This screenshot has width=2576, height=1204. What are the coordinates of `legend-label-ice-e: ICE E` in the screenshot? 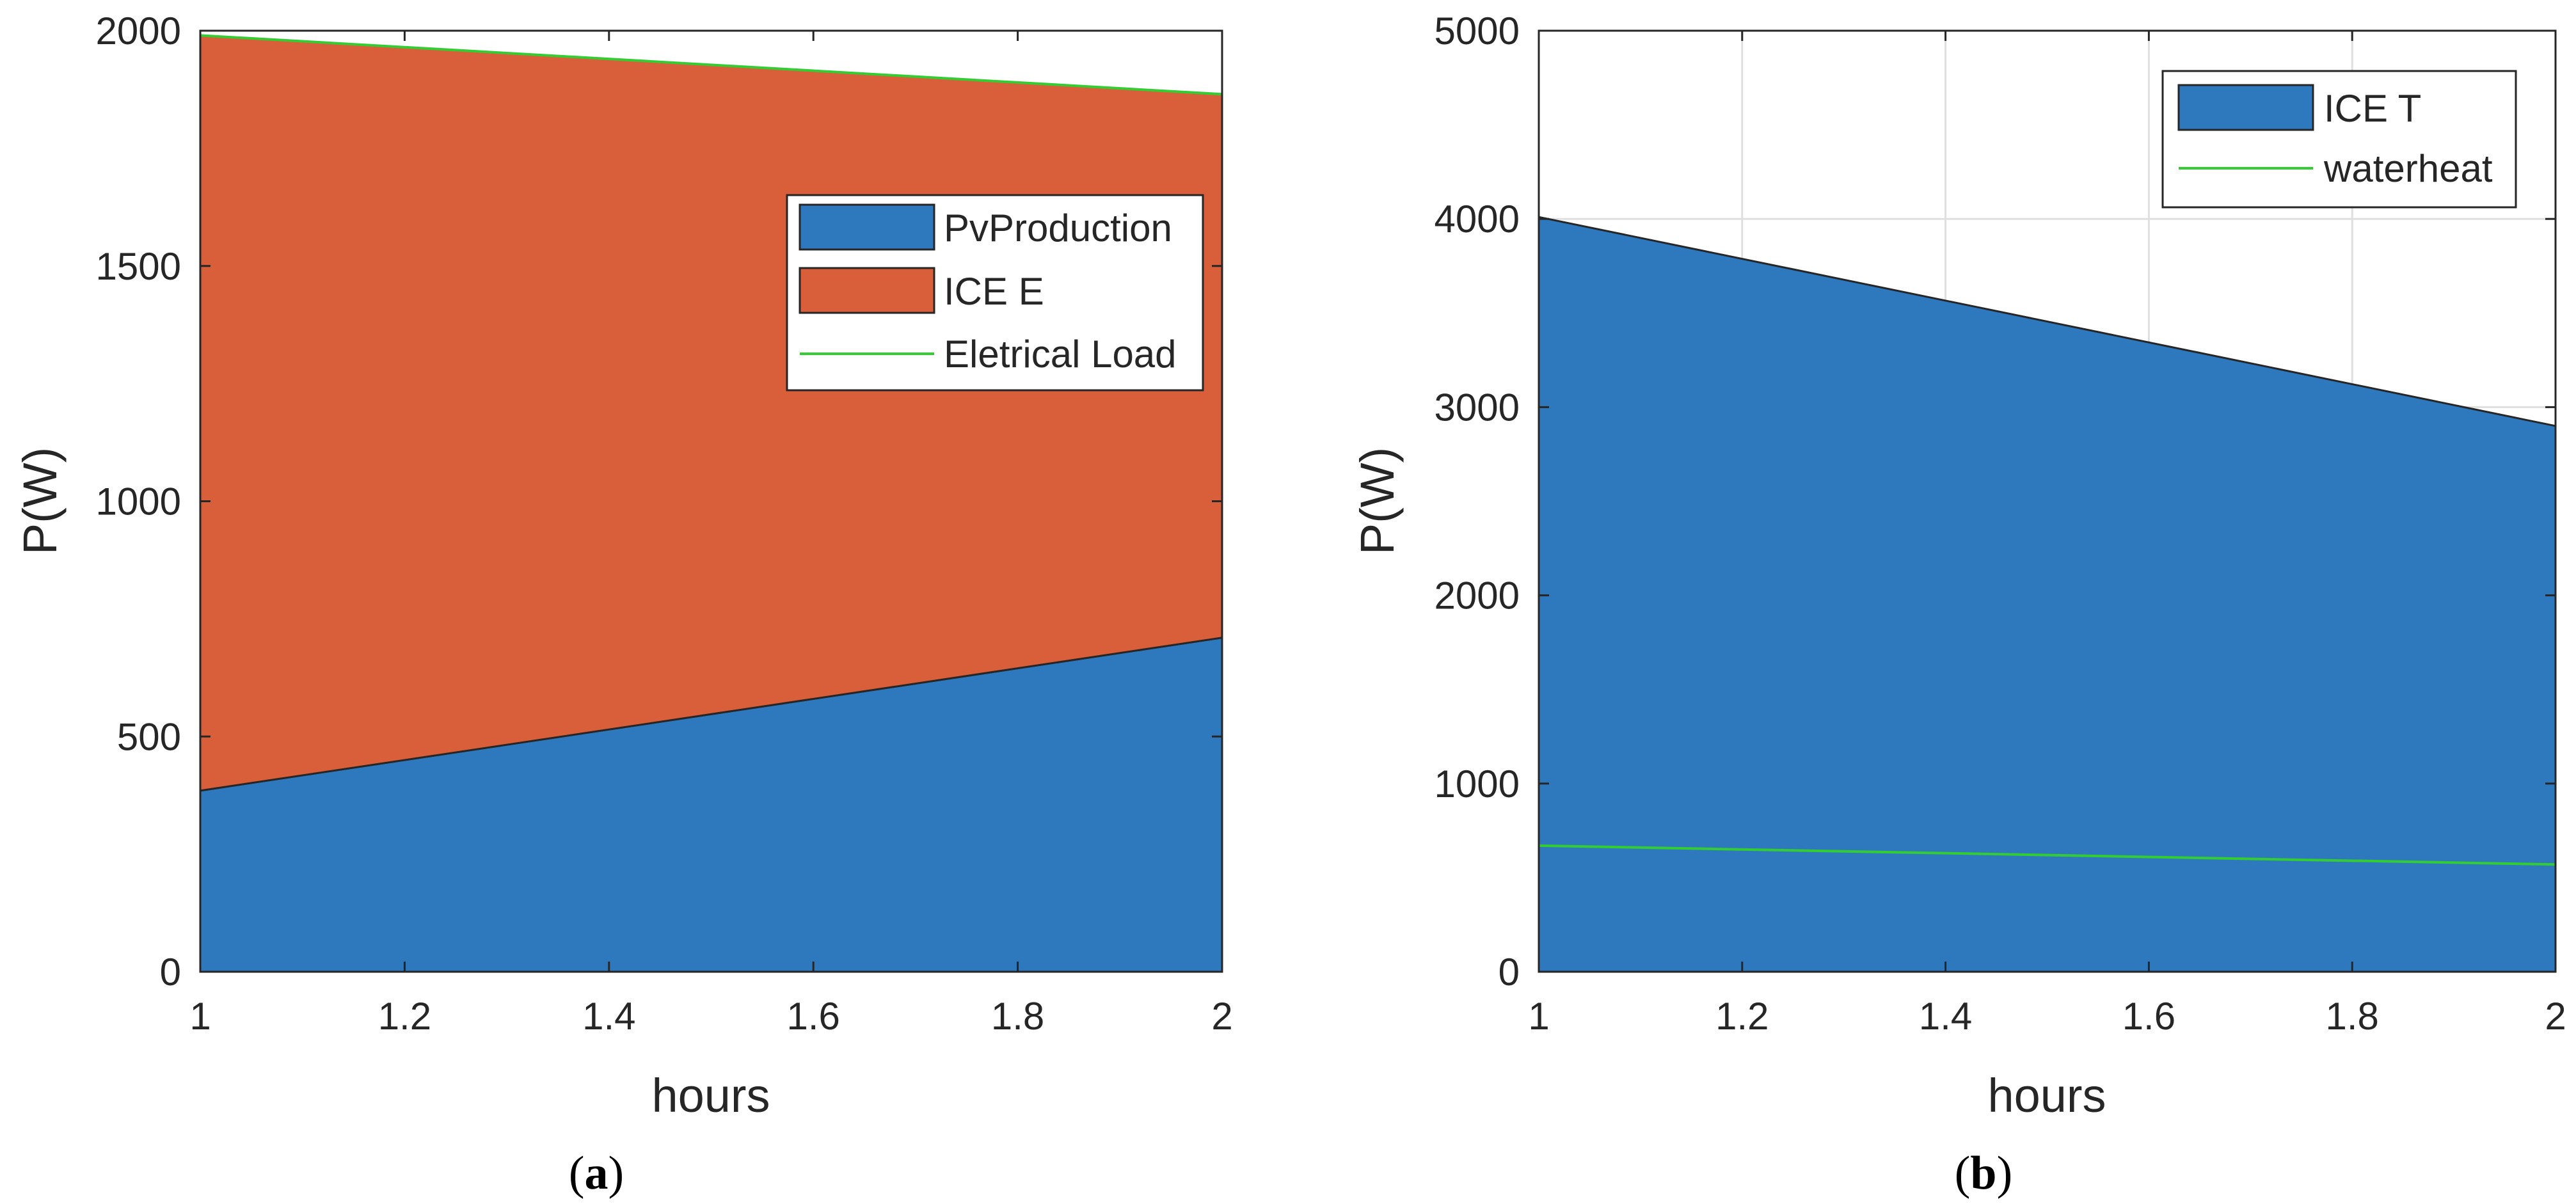 It's located at (994, 291).